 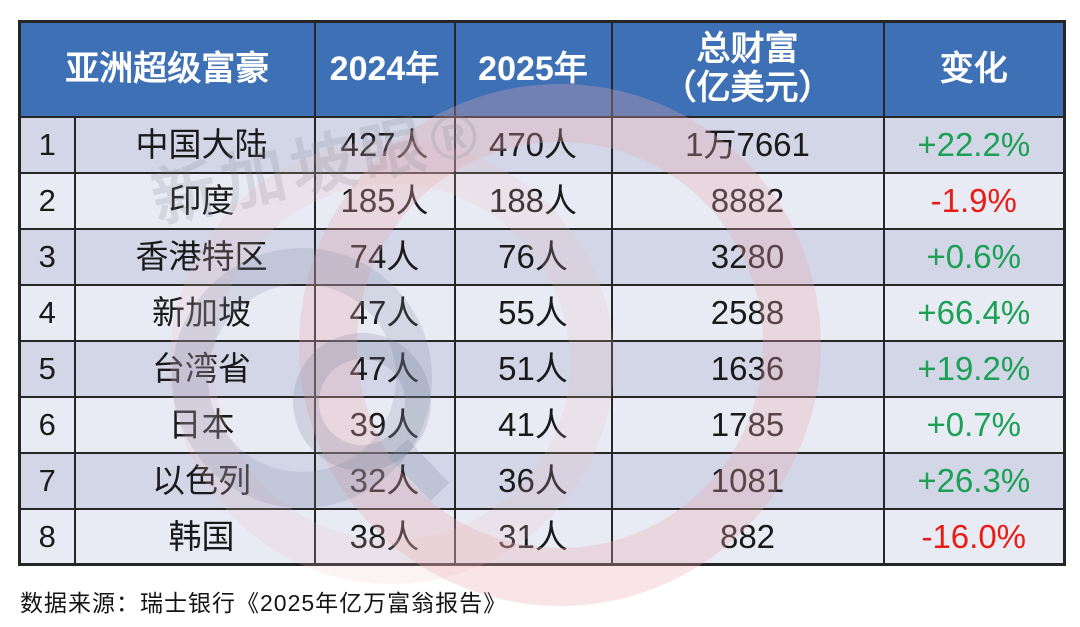 What do you see at coordinates (194, 144) in the screenshot?
I see `region-cell: 中国大陆` at bounding box center [194, 144].